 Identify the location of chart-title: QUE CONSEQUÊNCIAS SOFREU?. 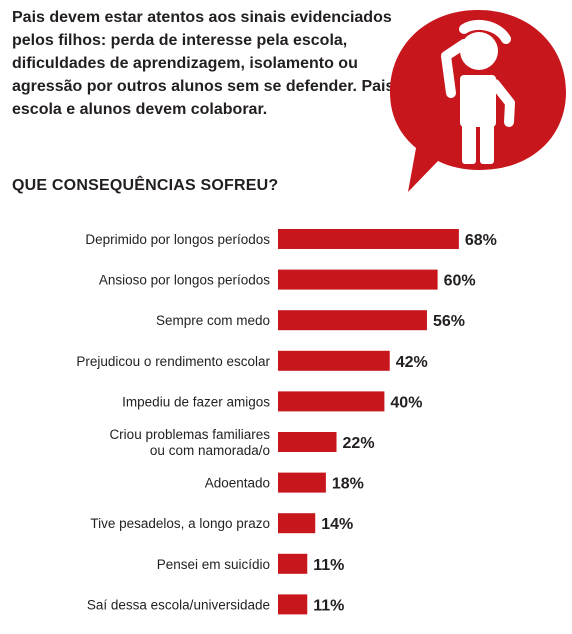
(145, 185).